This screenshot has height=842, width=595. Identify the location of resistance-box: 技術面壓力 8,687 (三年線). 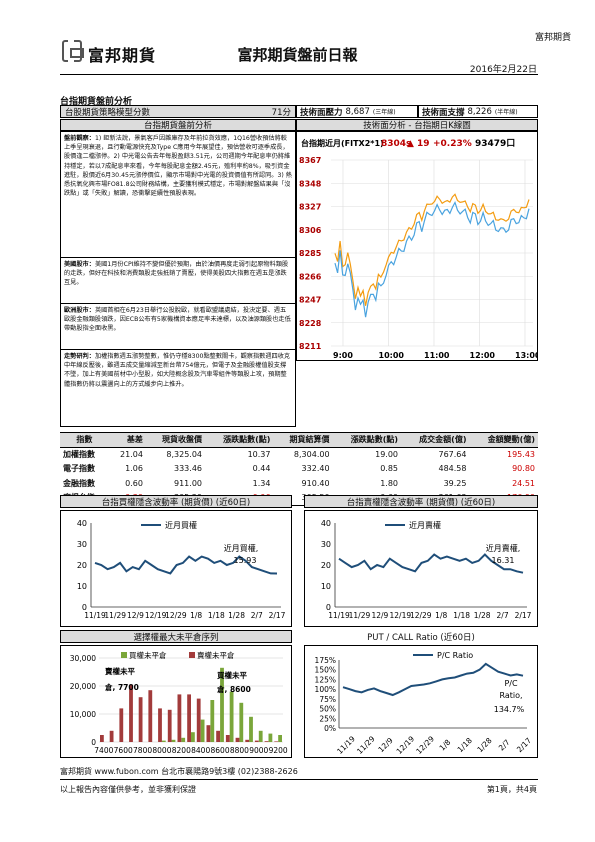
(357, 111).